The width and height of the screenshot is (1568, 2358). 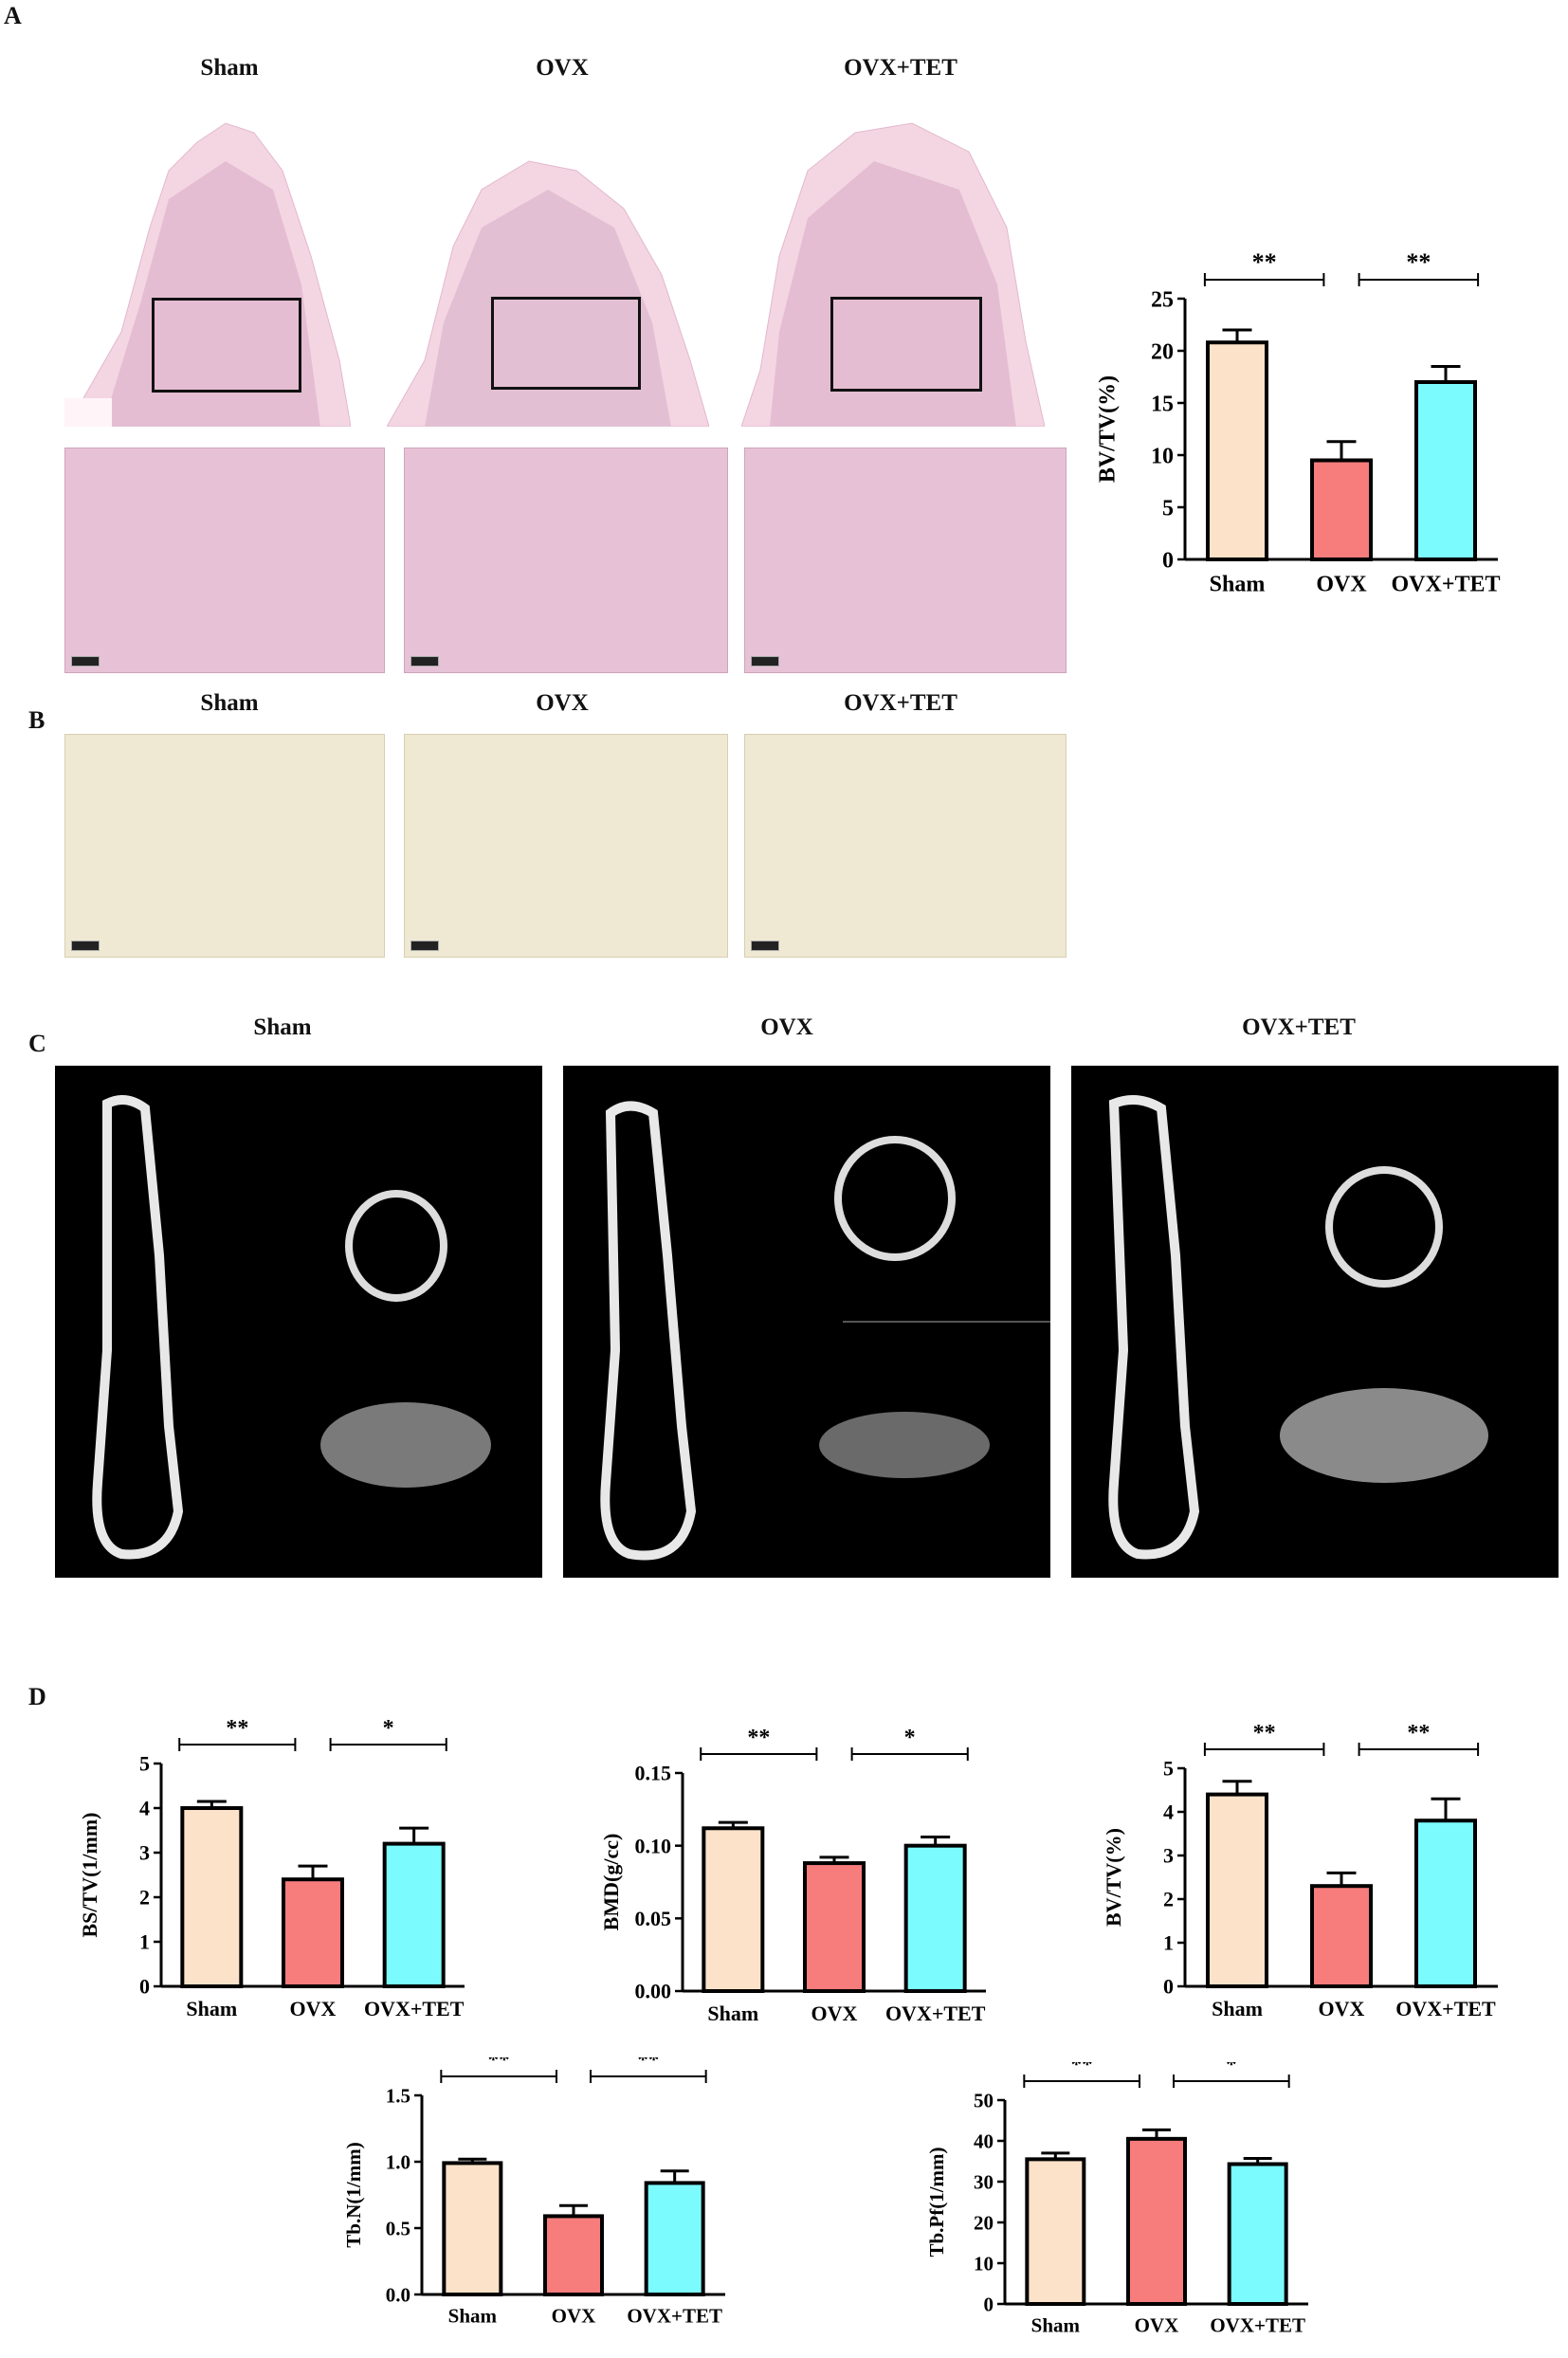 What do you see at coordinates (37, 1696) in the screenshot?
I see `panel-label-d: D` at bounding box center [37, 1696].